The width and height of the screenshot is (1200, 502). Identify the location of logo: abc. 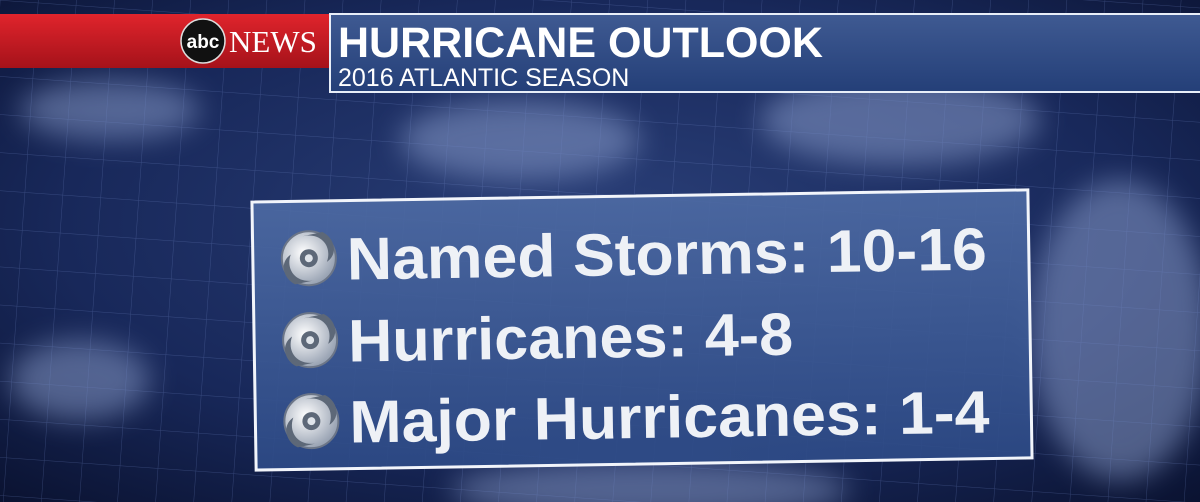
(203, 42).